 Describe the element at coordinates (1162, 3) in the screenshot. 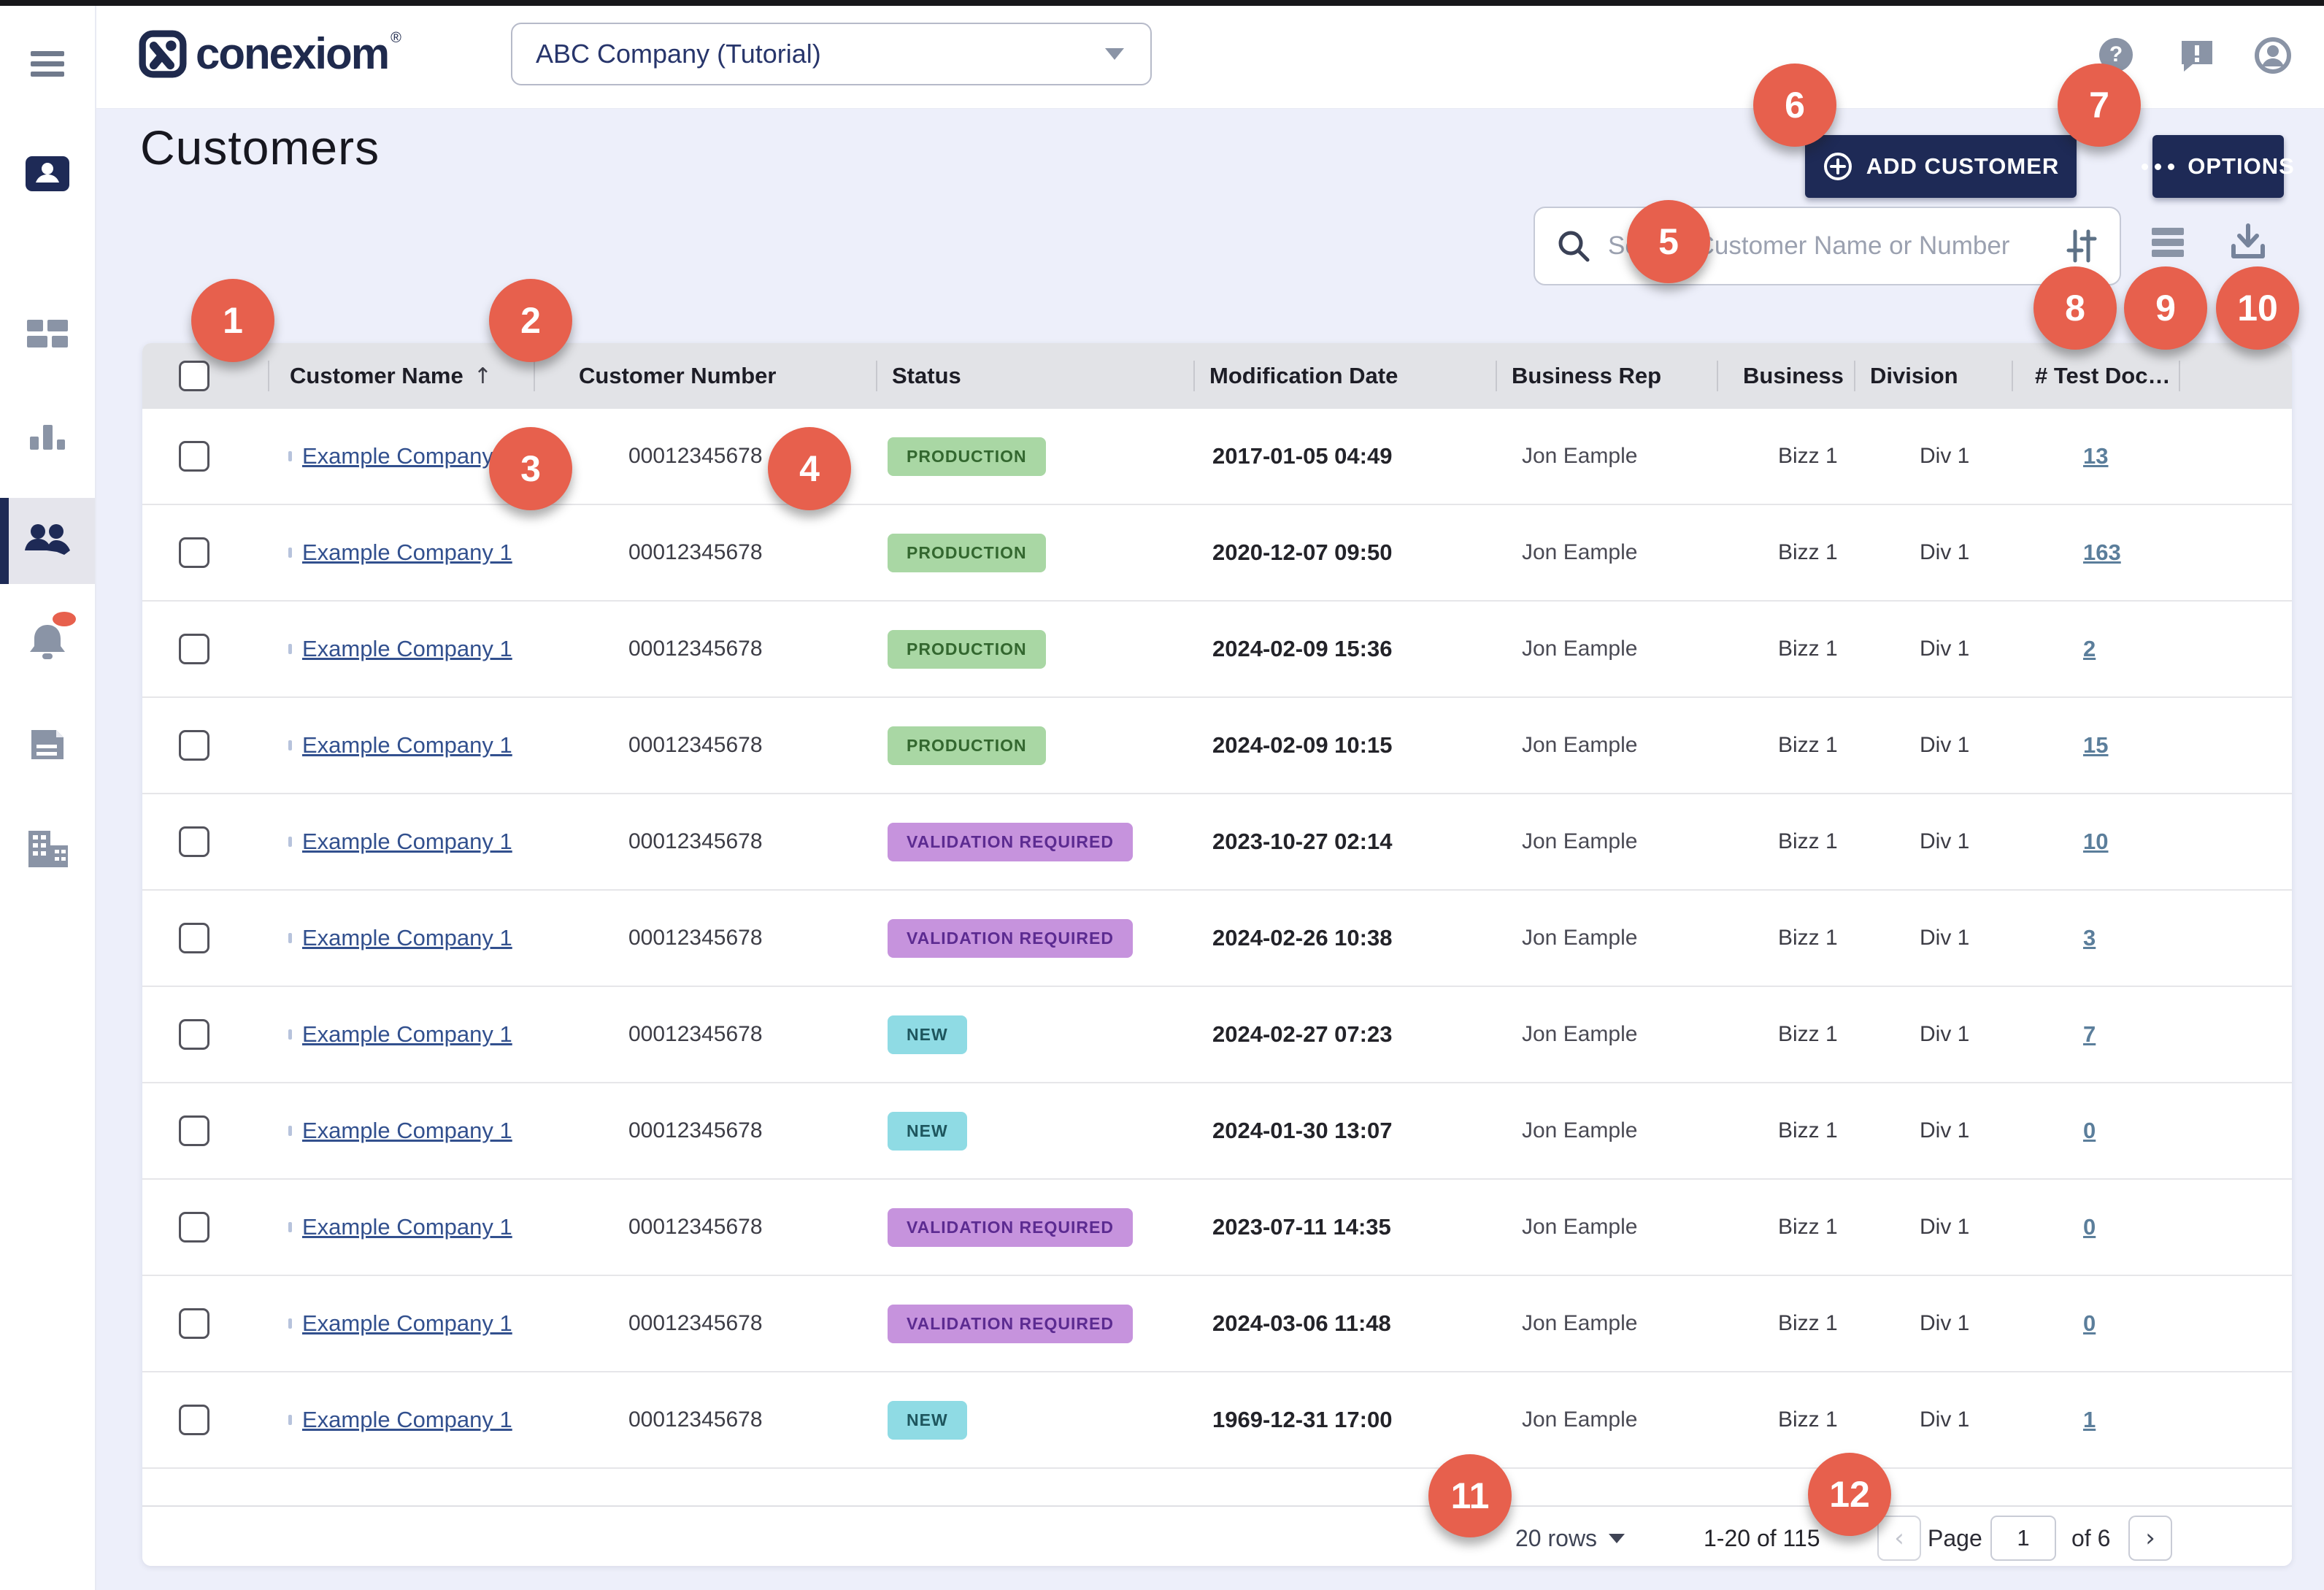

I see `window-top-edge` at that location.